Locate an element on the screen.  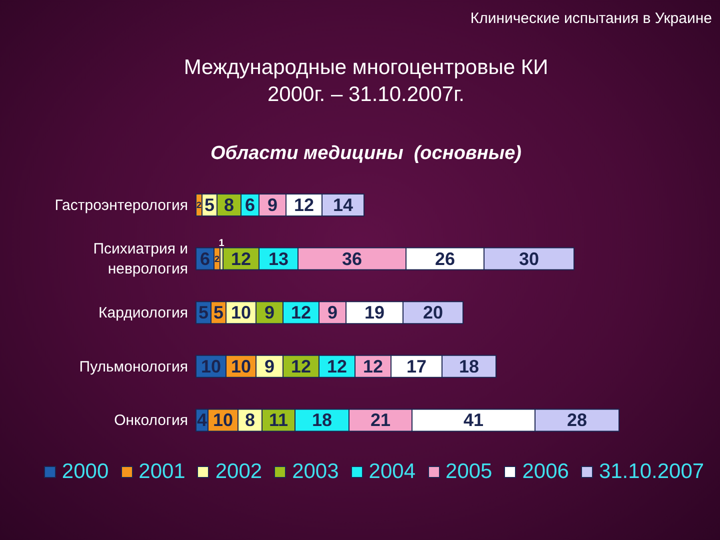
y-tick-label: Психиатрия и неврология is located at coordinates (140, 259).